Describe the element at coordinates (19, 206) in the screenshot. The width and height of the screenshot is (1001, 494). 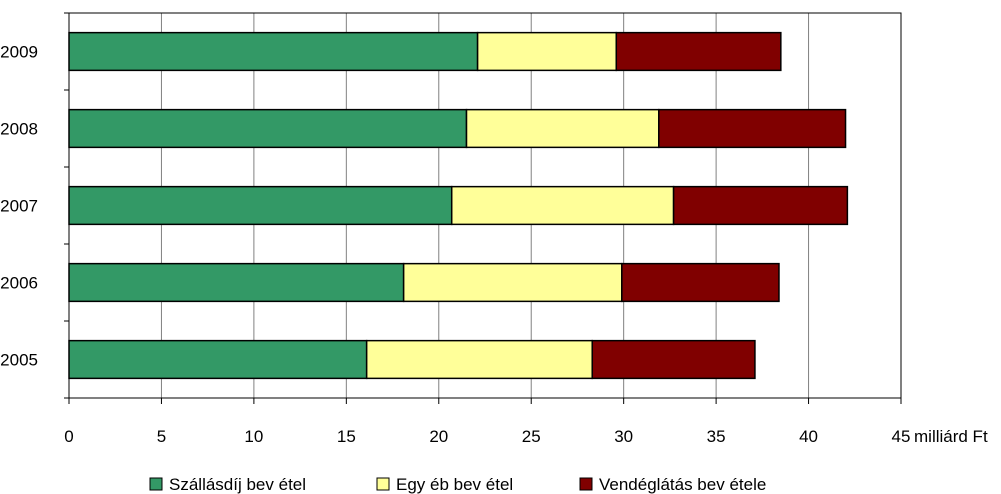
I see `y-tick-label: 2007` at that location.